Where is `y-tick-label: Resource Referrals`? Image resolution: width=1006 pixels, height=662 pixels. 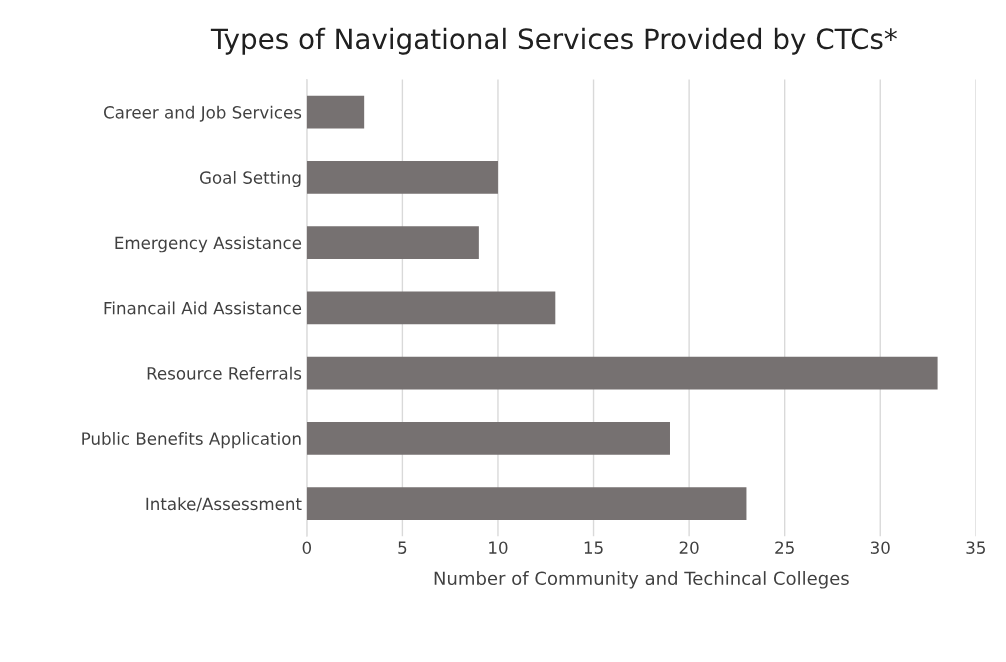
y-tick-label: Resource Referrals is located at coordinates (224, 373).